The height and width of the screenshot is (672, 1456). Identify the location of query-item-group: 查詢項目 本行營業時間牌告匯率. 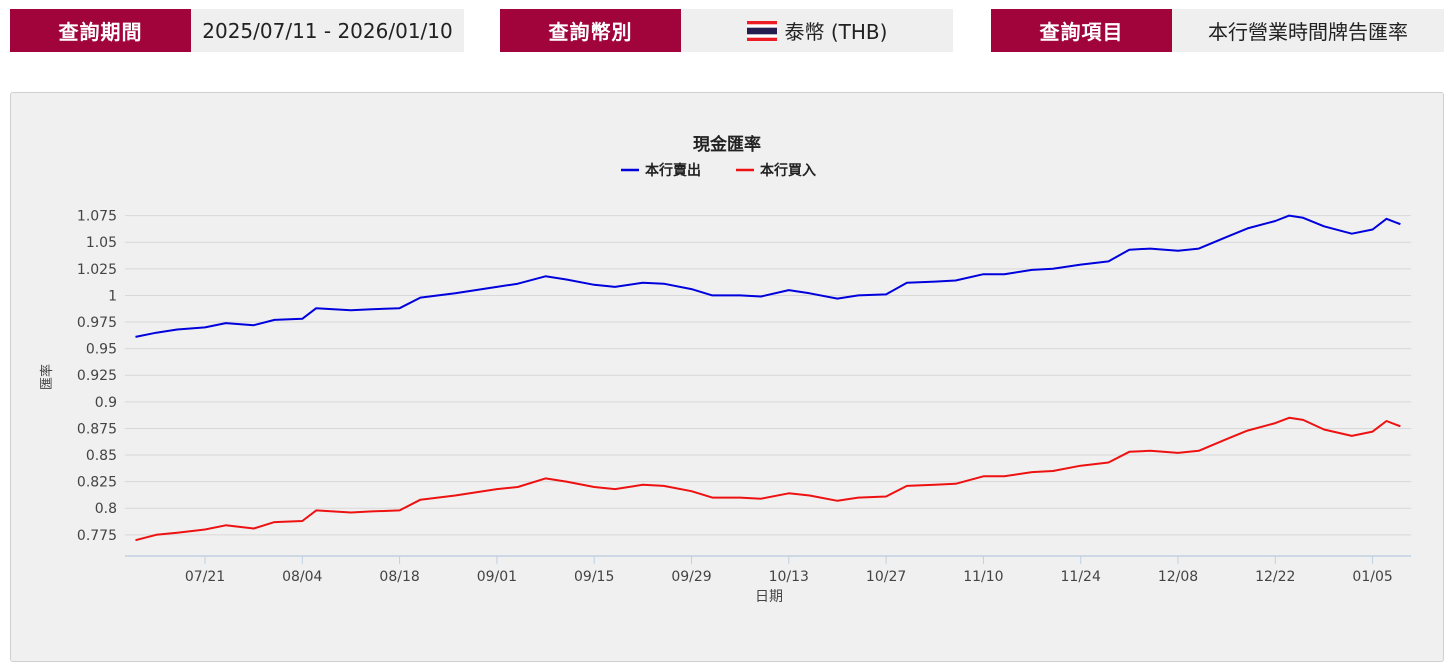
(1217, 30).